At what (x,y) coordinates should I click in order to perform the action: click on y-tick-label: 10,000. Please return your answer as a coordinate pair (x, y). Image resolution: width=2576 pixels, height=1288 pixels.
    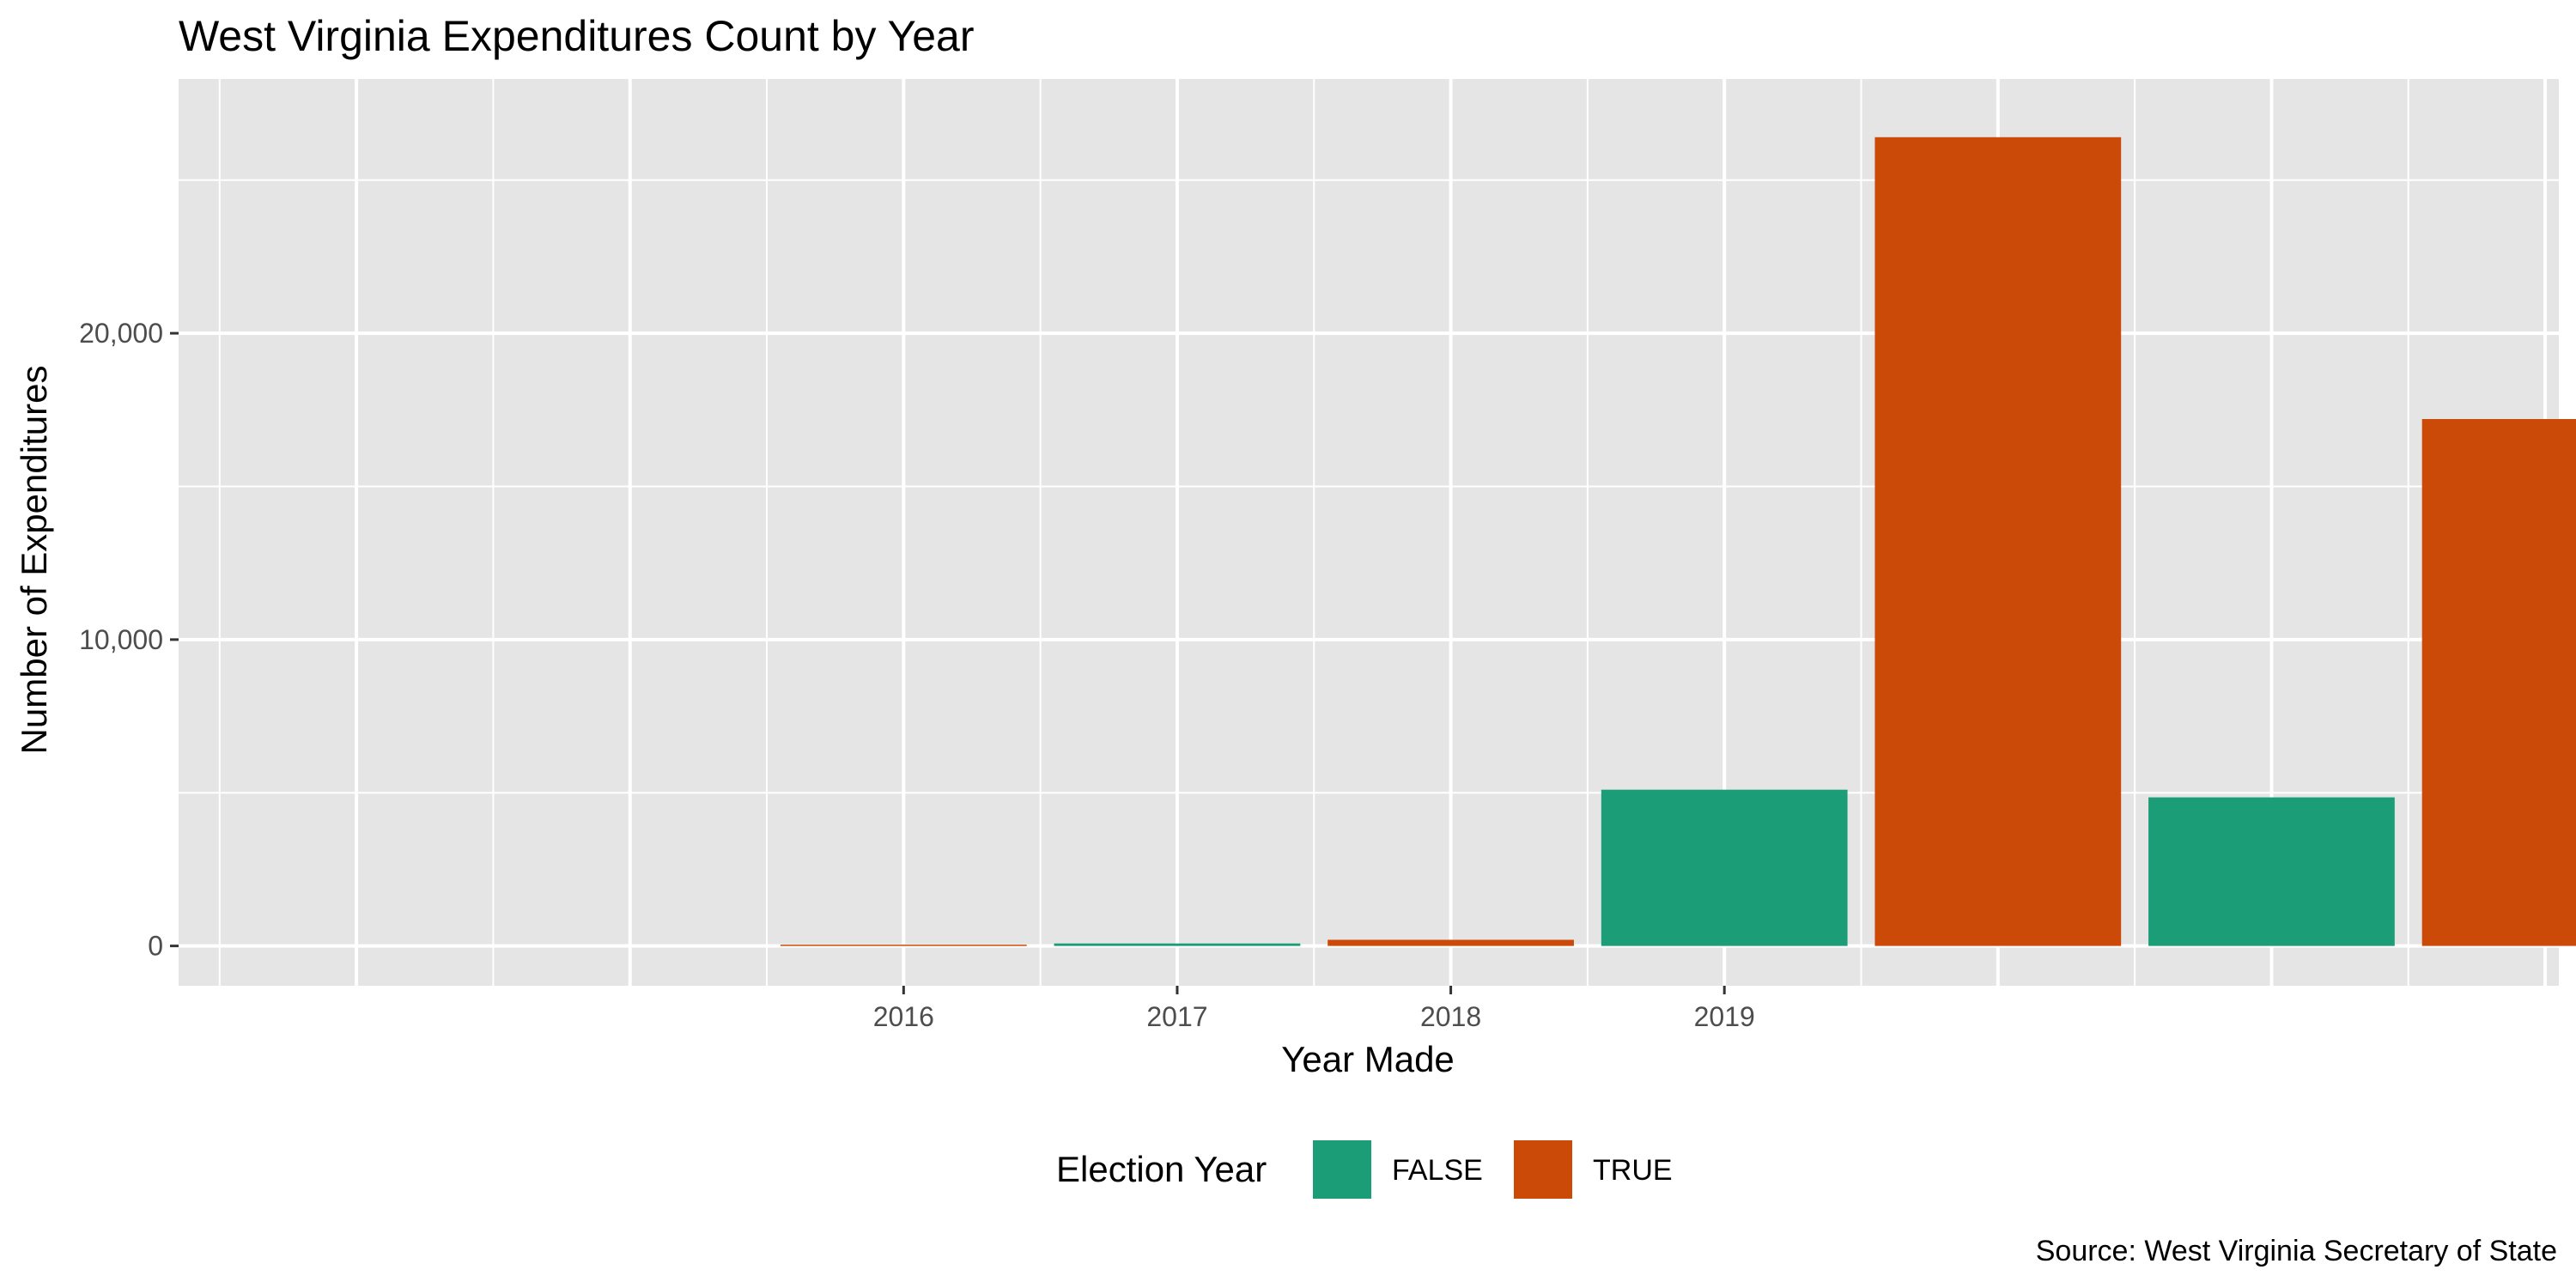
    Looking at the image, I should click on (121, 640).